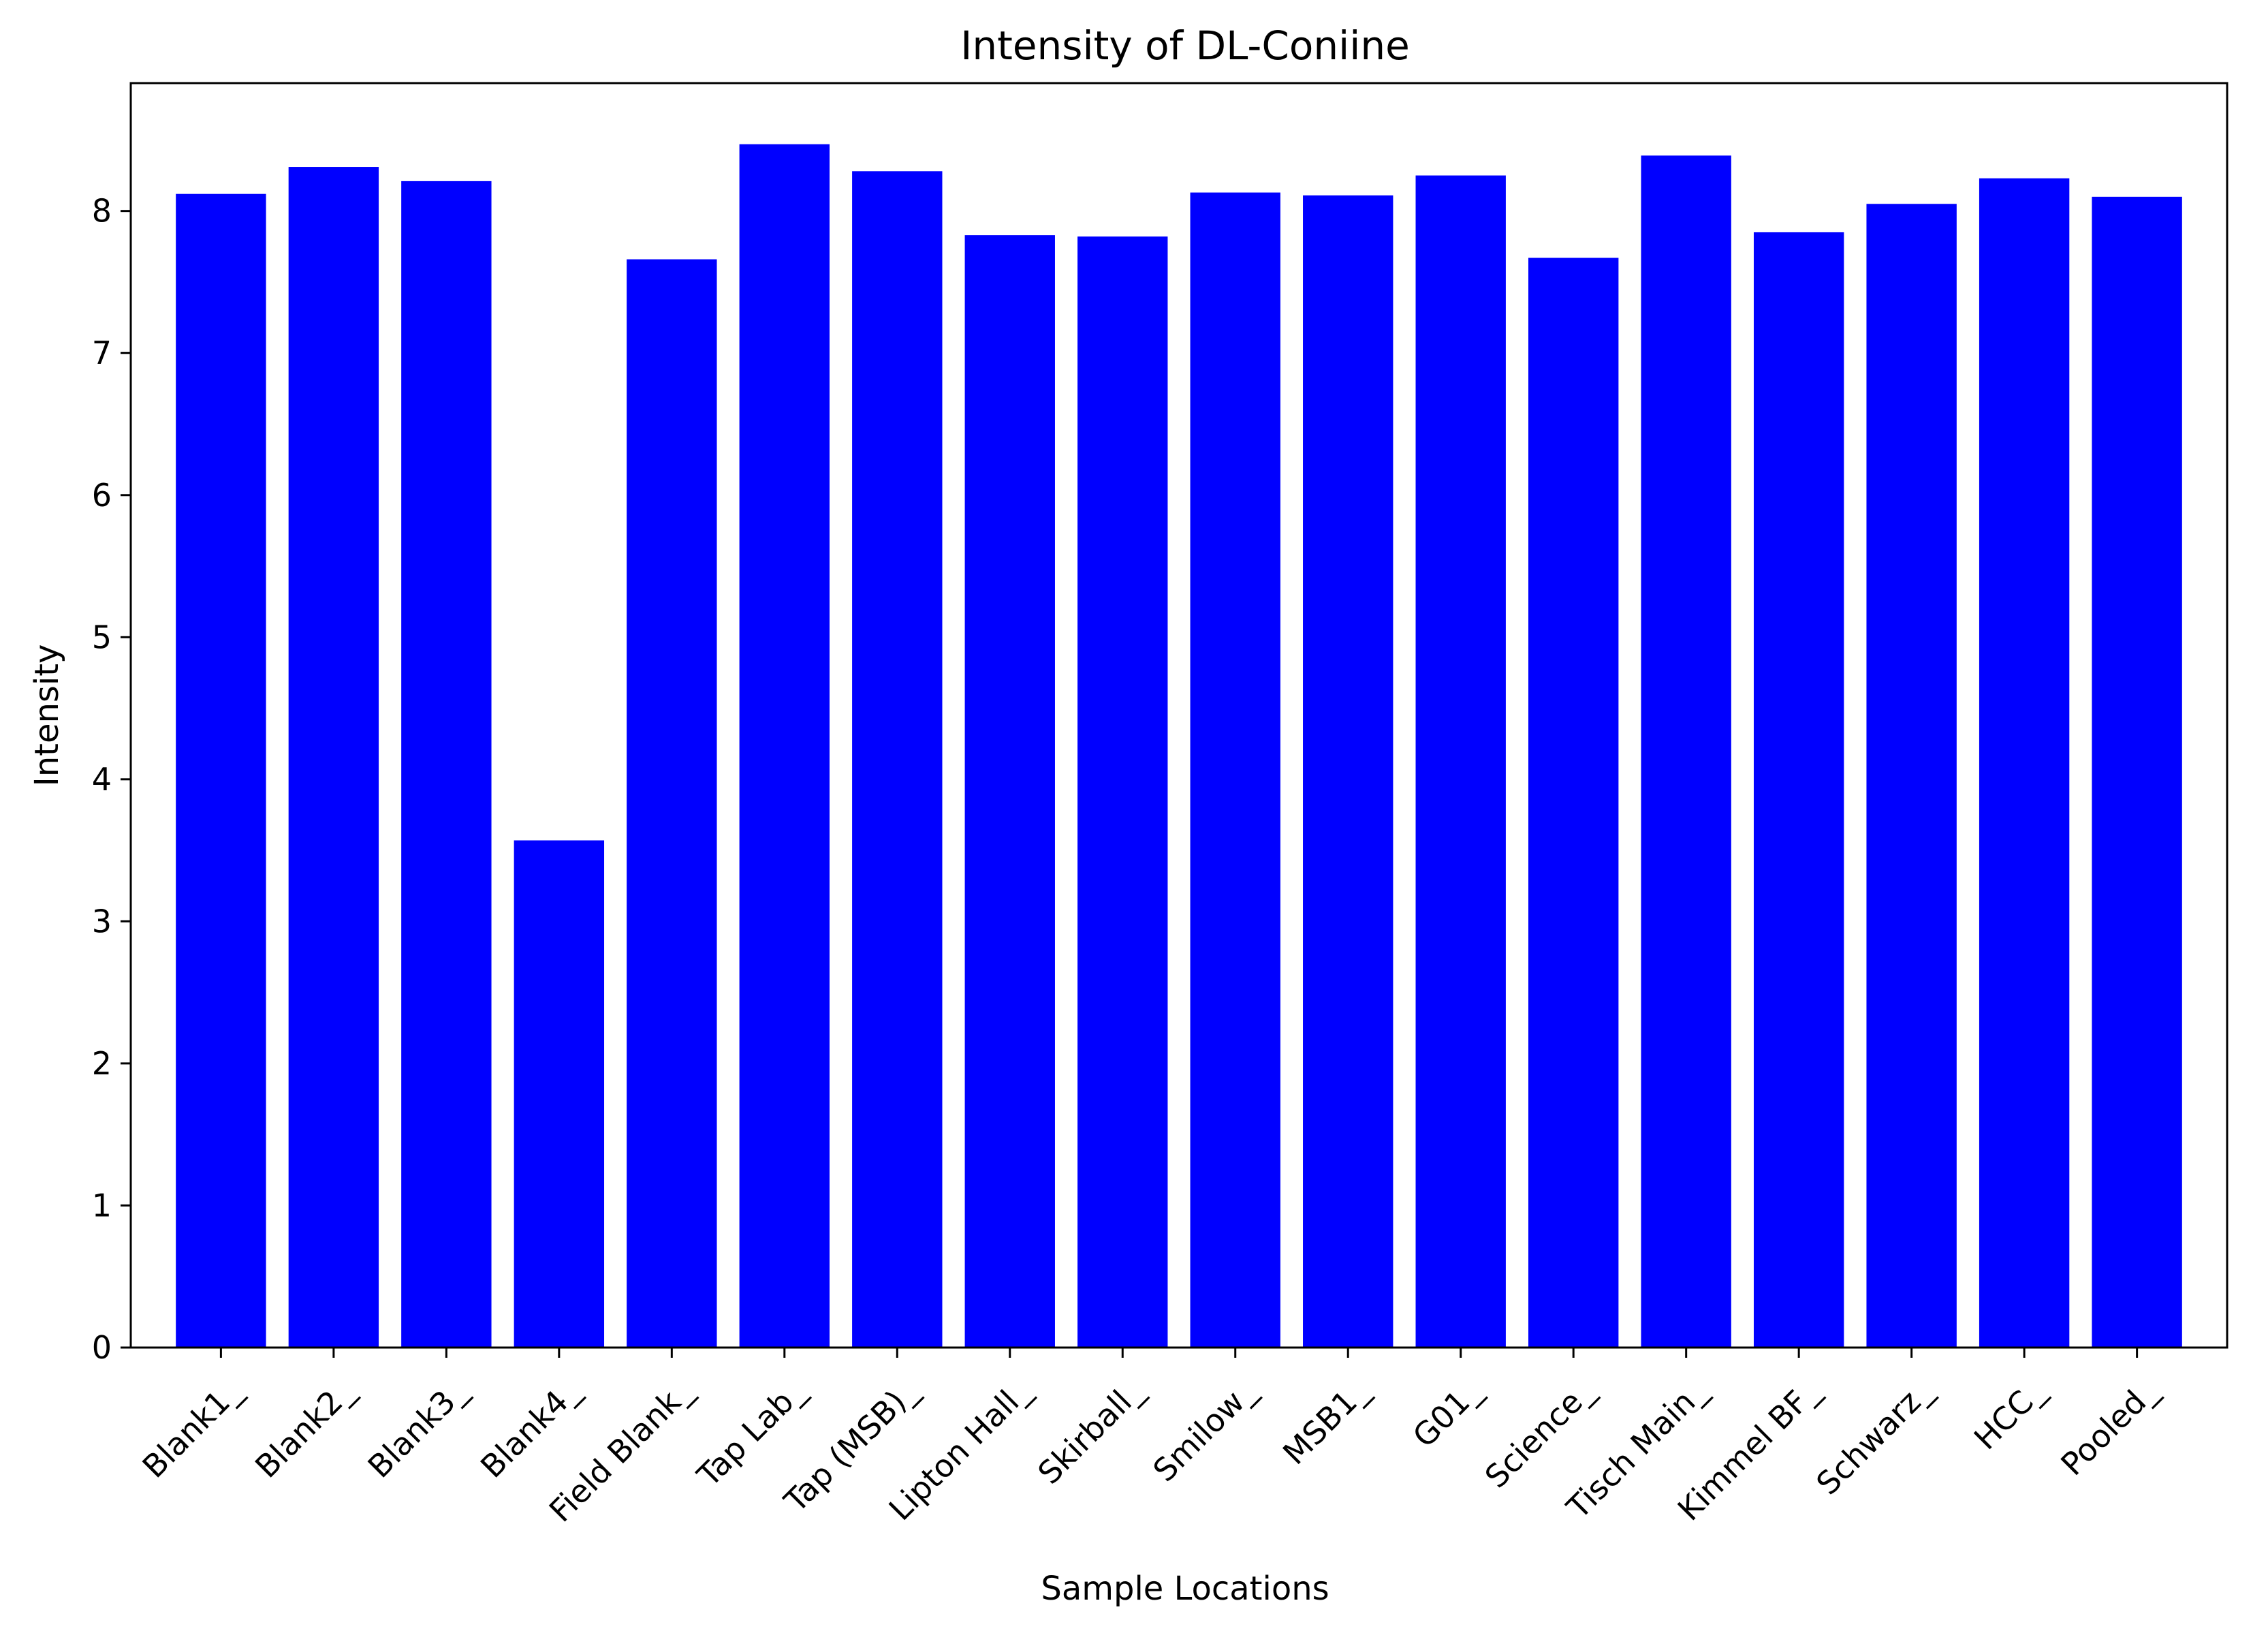 This screenshot has height=1633, width=2268. What do you see at coordinates (672, 804) in the screenshot?
I see `bar-field-blank` at bounding box center [672, 804].